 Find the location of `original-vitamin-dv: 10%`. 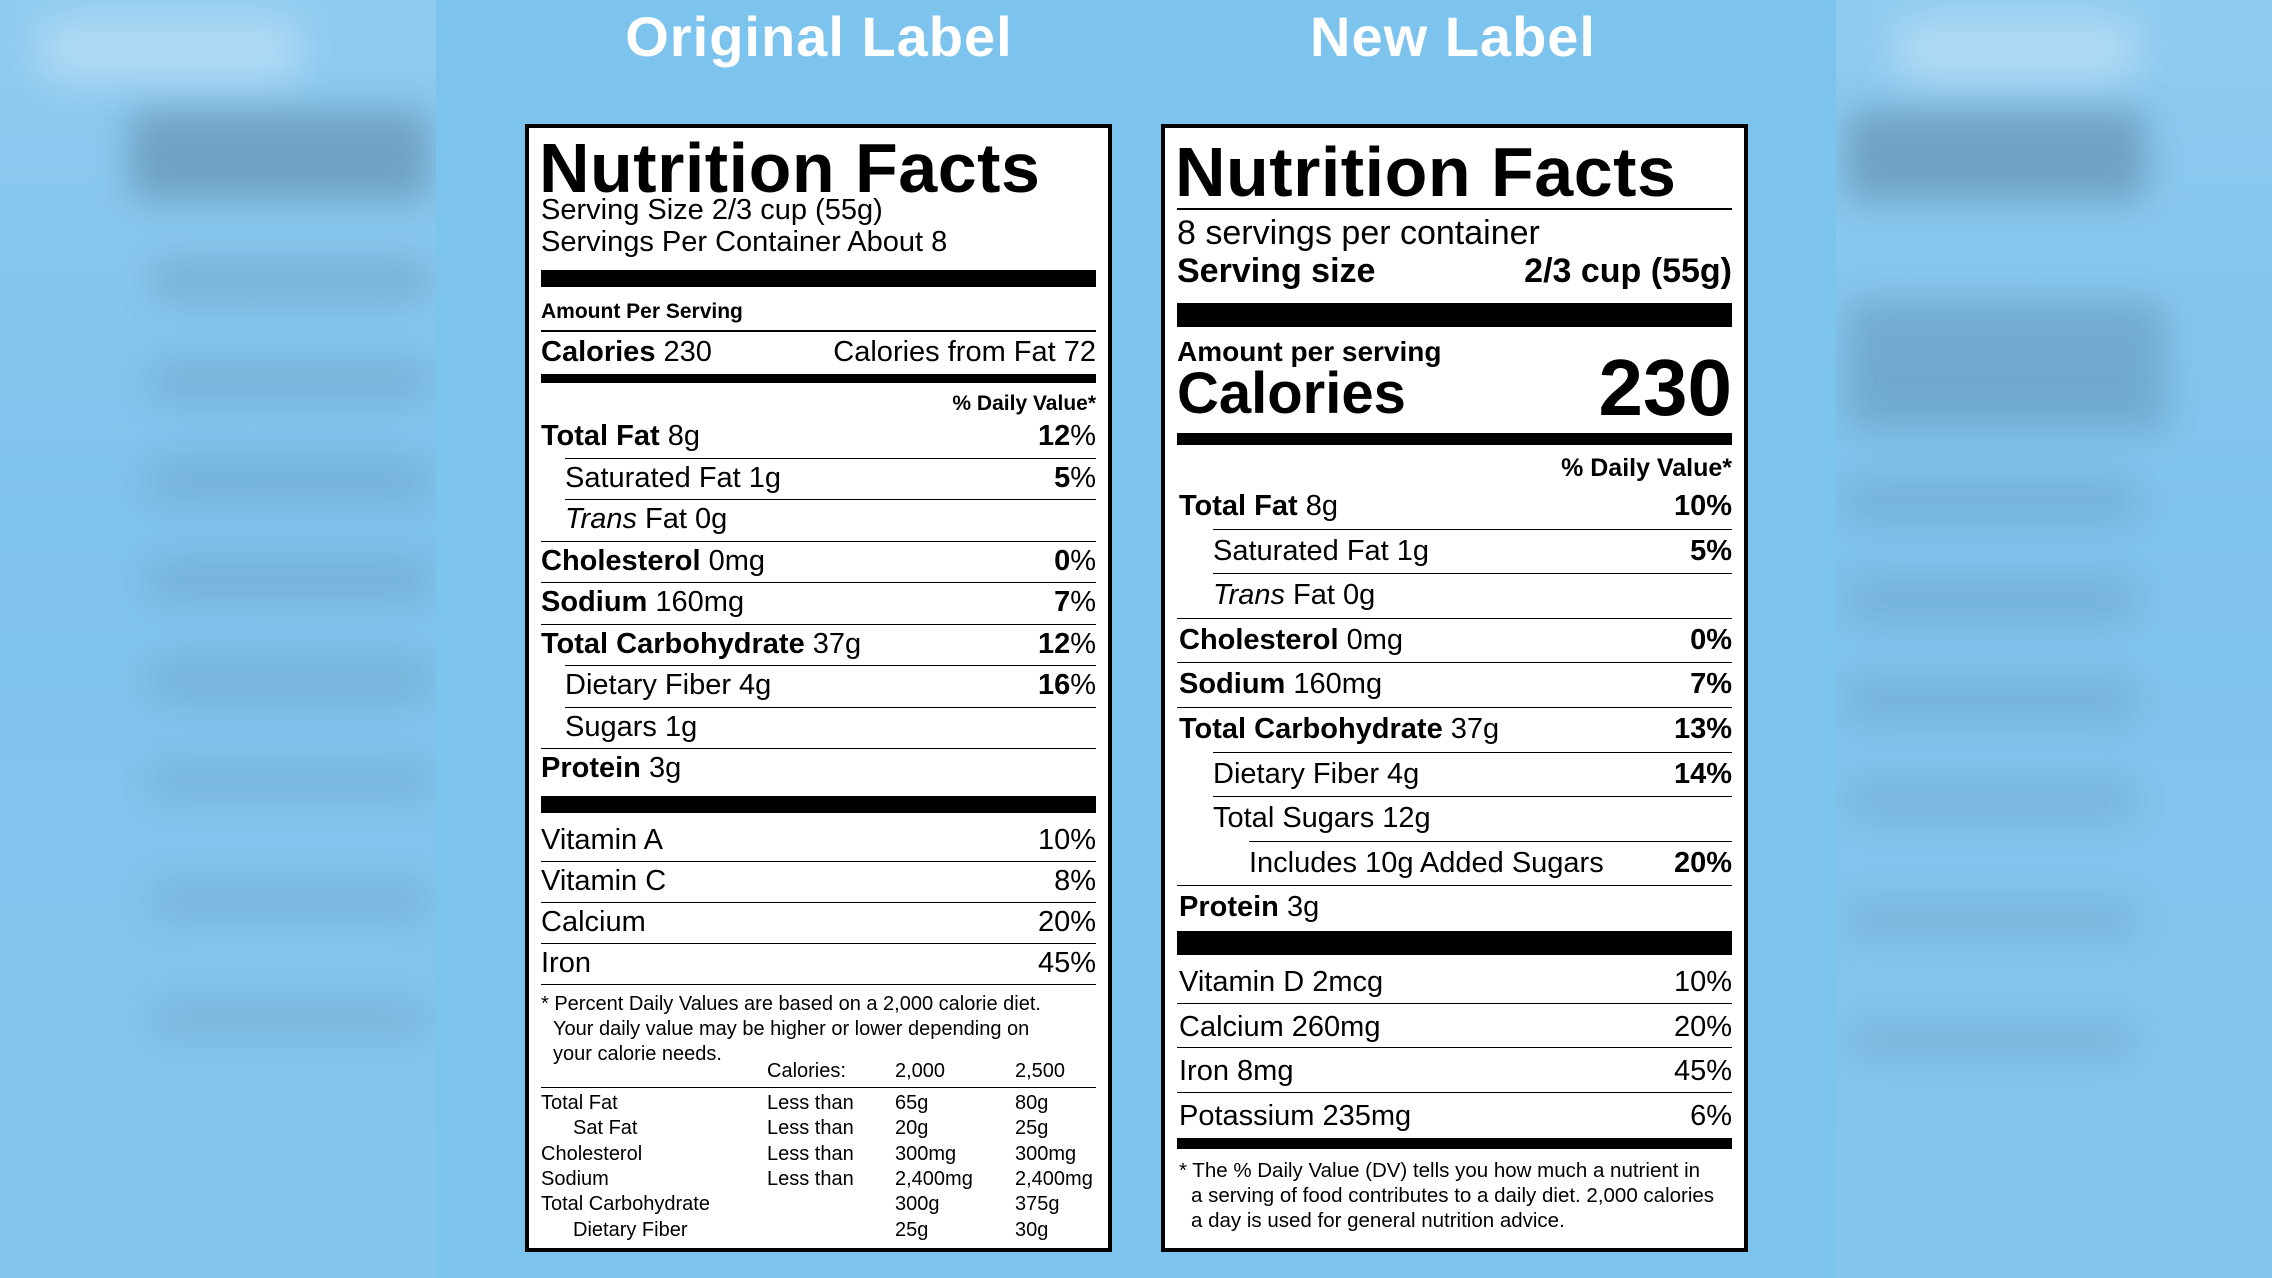

original-vitamin-dv: 10% is located at coordinates (1066, 840).